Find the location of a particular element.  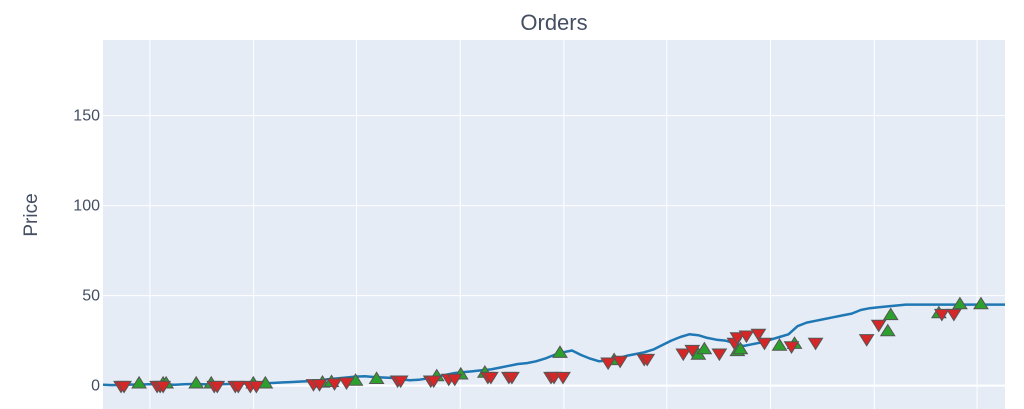

y-tick-label: 150 is located at coordinates (86, 116).